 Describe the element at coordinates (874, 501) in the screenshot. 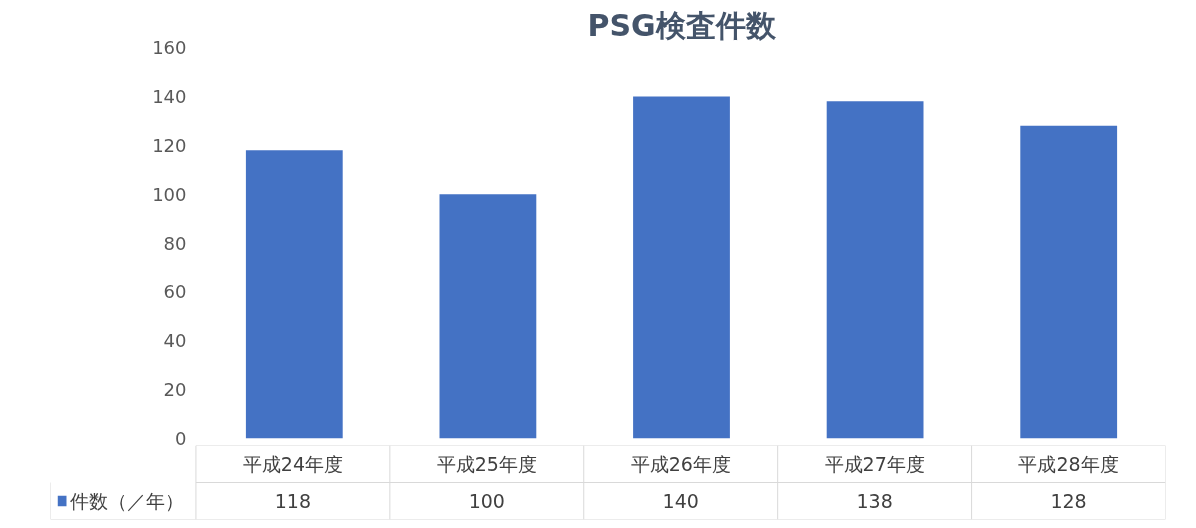

I see `data-label: 138` at that location.